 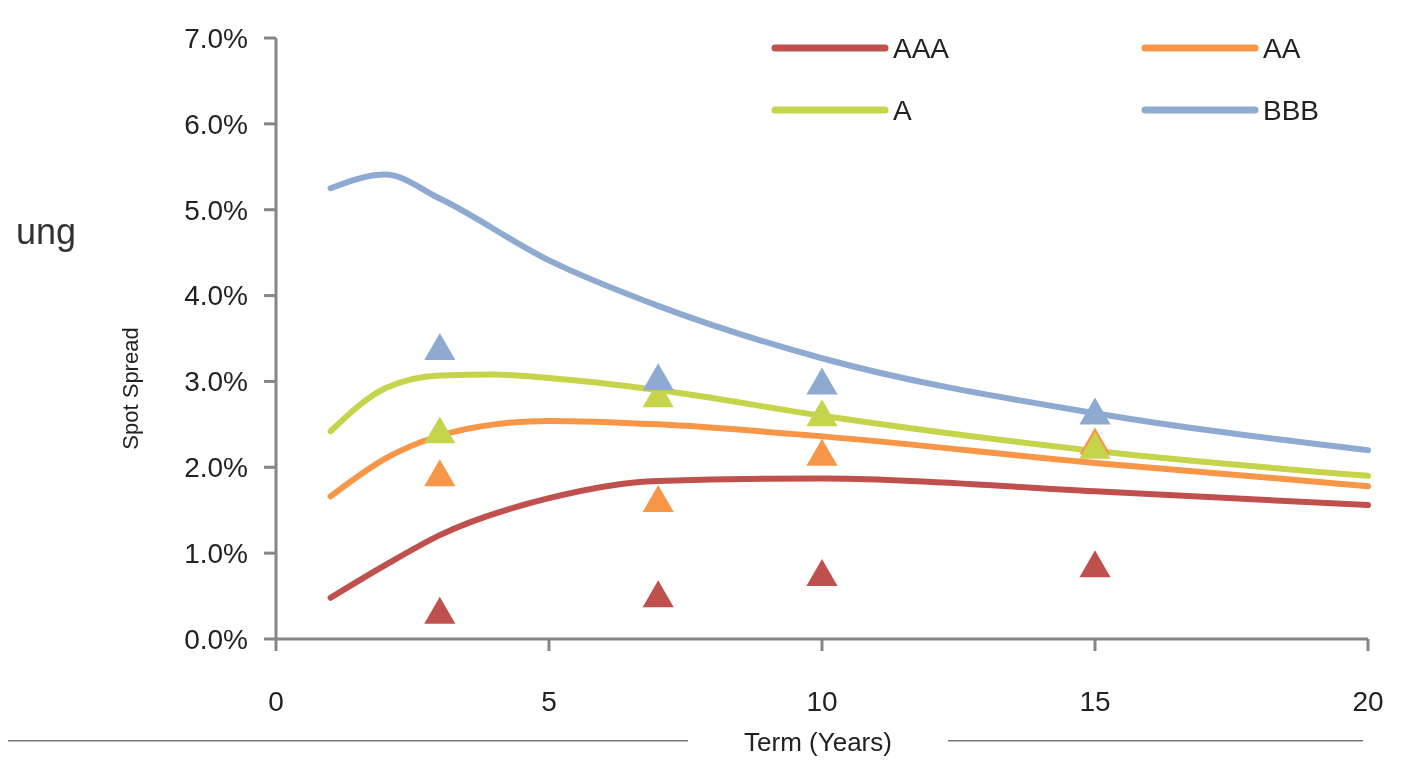 What do you see at coordinates (216, 382) in the screenshot?
I see `y-tick-label: 3.0%` at bounding box center [216, 382].